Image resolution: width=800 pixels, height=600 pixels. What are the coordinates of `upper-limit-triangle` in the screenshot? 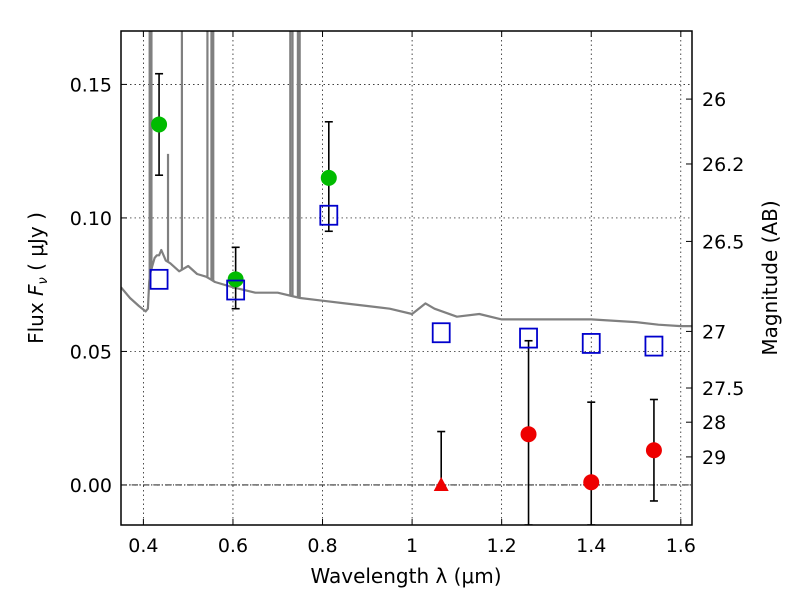 It's located at (441, 483).